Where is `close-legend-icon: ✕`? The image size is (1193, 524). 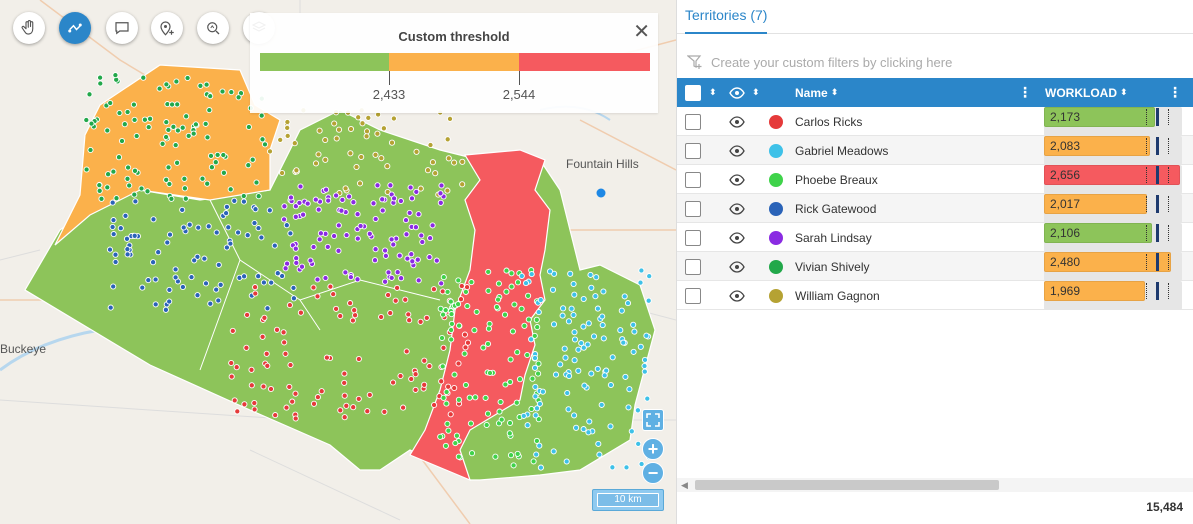 close-legend-icon: ✕ is located at coordinates (641, 32).